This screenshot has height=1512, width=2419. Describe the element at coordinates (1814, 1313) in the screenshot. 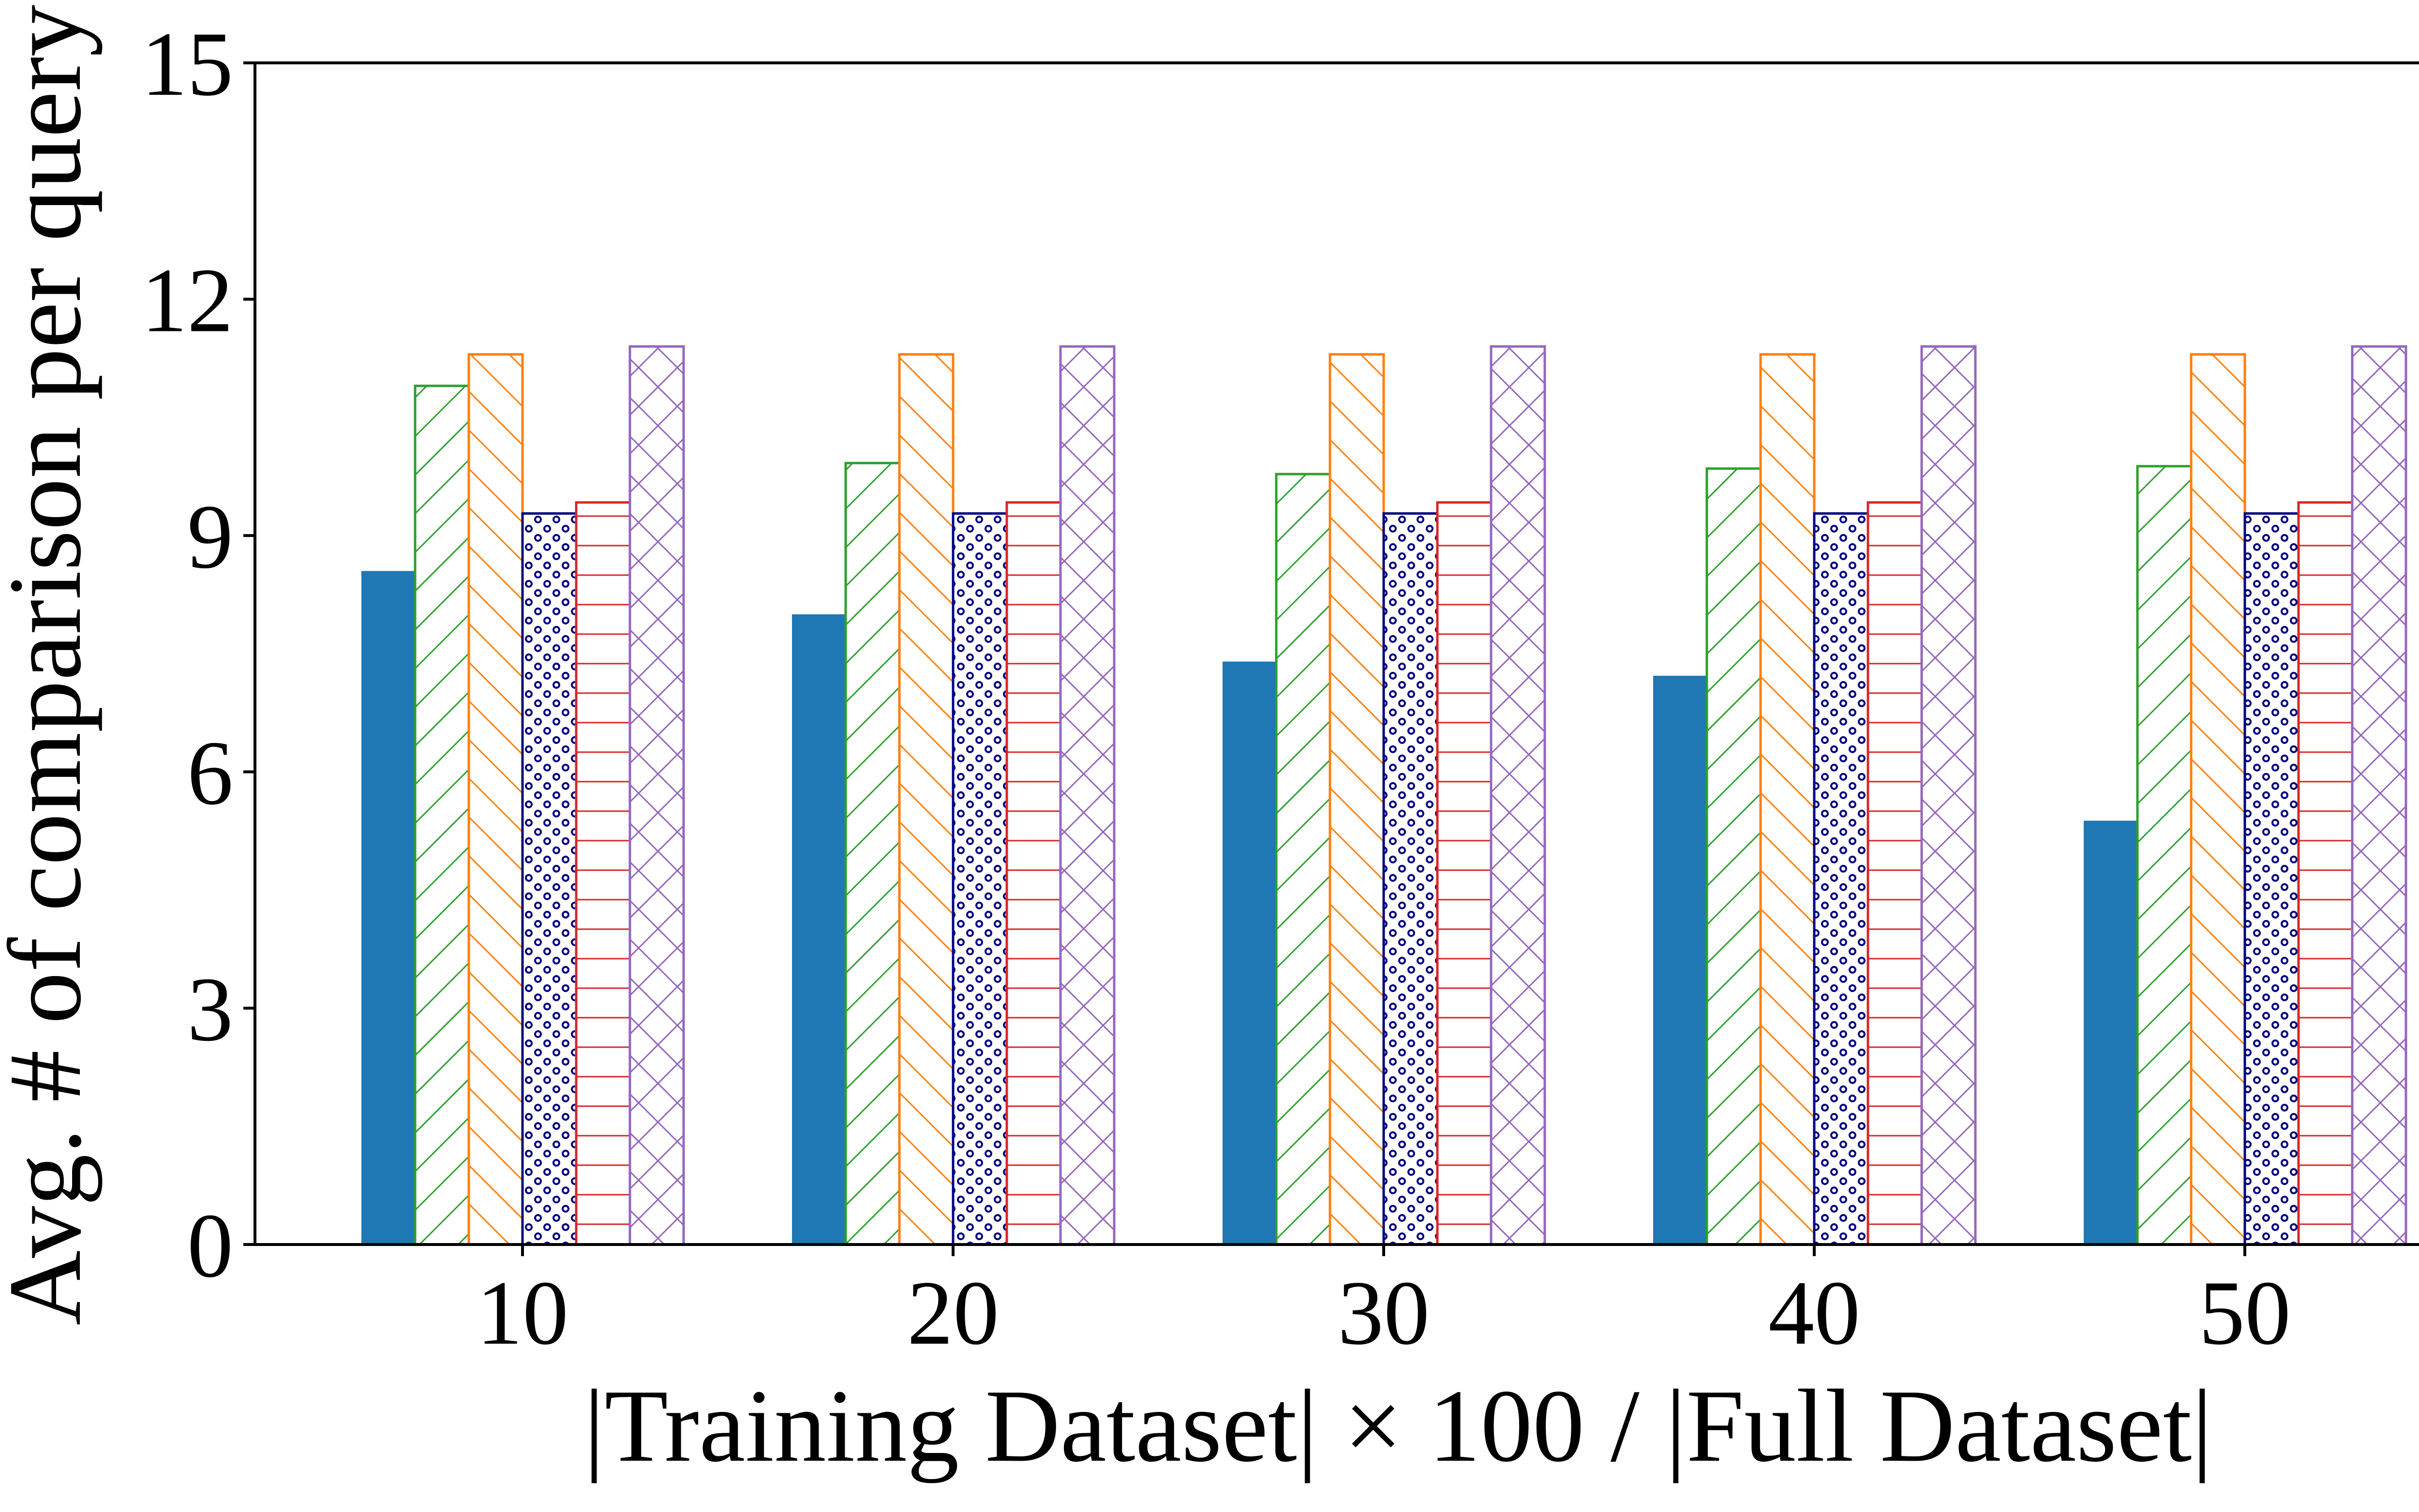

I see `x-tick-label-40: 40` at that location.